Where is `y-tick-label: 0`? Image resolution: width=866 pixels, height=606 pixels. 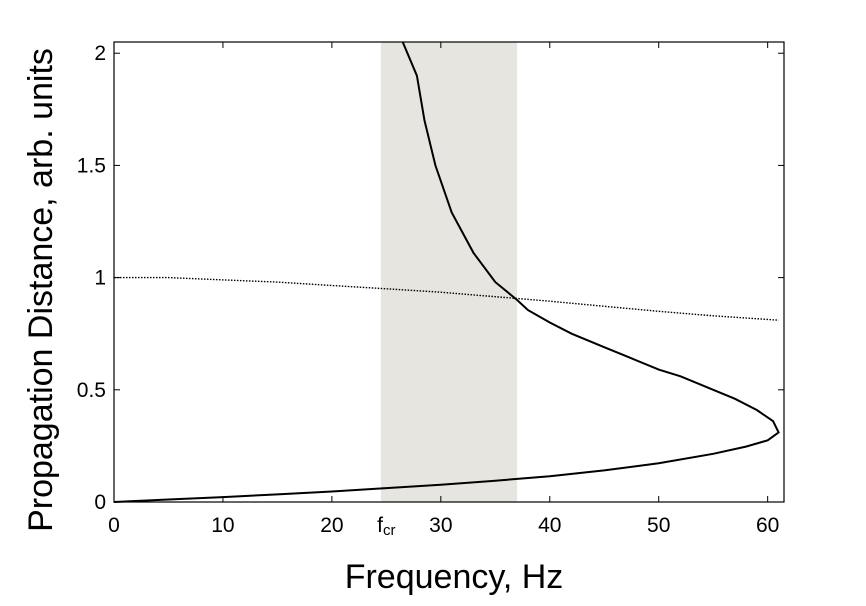
y-tick-label: 0 is located at coordinates (100, 502).